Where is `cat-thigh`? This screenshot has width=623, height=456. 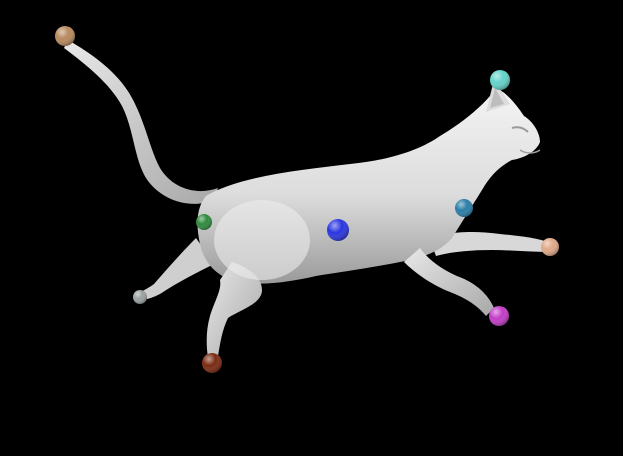
cat-thigh is located at coordinates (262, 240).